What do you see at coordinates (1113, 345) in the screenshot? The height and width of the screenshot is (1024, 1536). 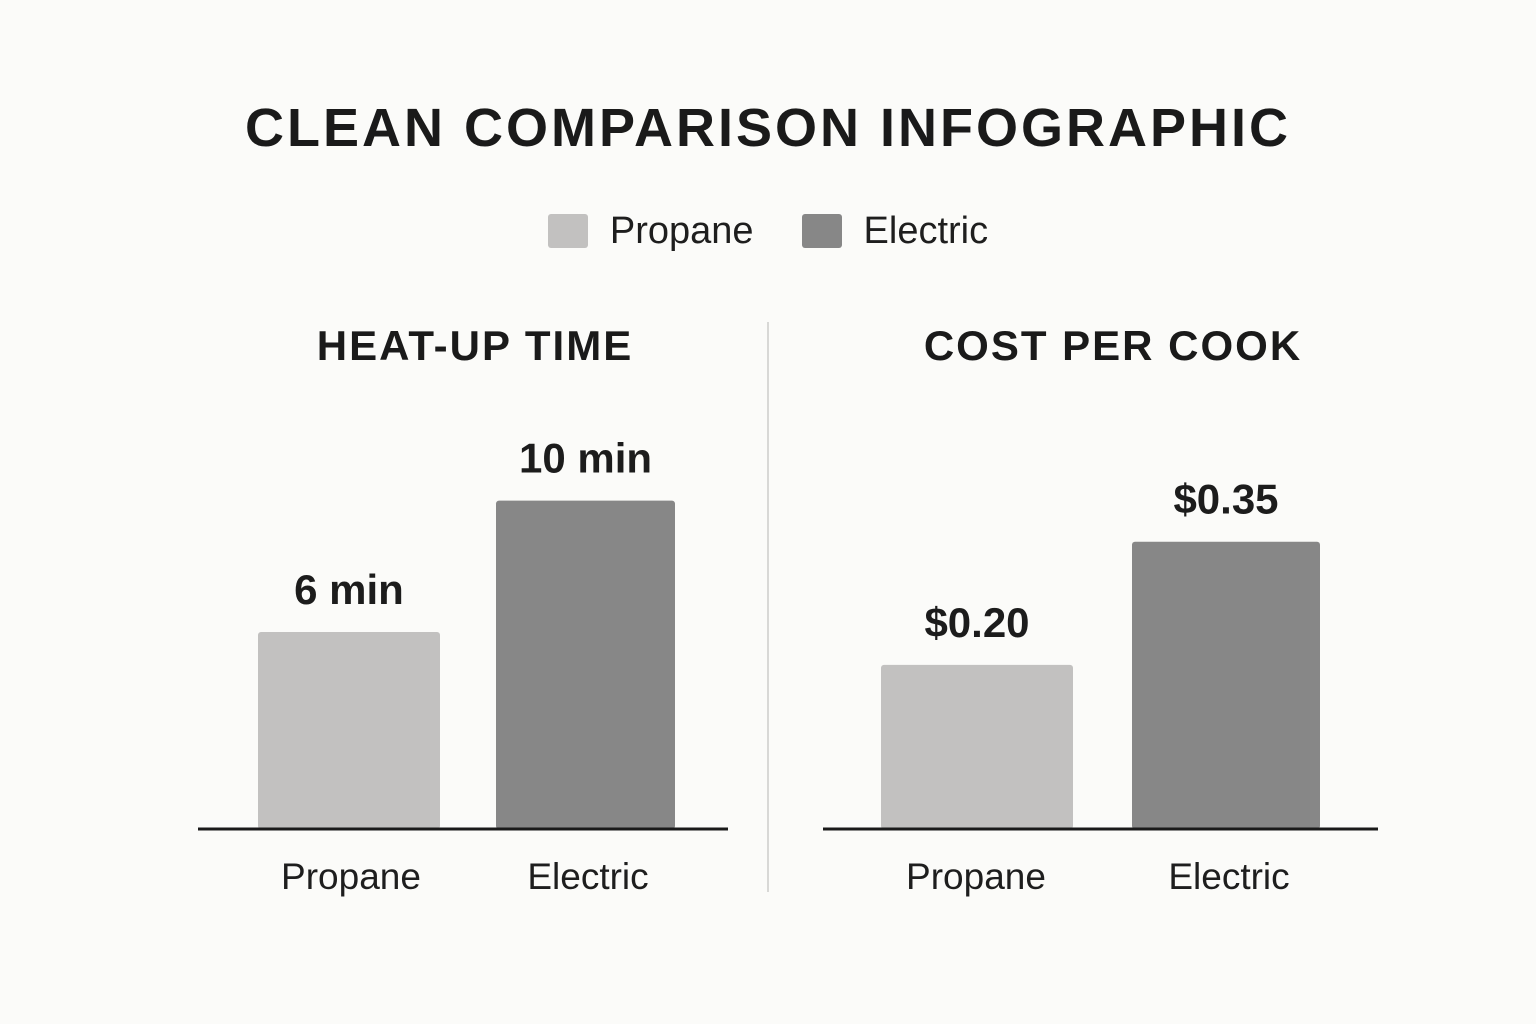 I see `chart-title-cost: COST PER COOK` at bounding box center [1113, 345].